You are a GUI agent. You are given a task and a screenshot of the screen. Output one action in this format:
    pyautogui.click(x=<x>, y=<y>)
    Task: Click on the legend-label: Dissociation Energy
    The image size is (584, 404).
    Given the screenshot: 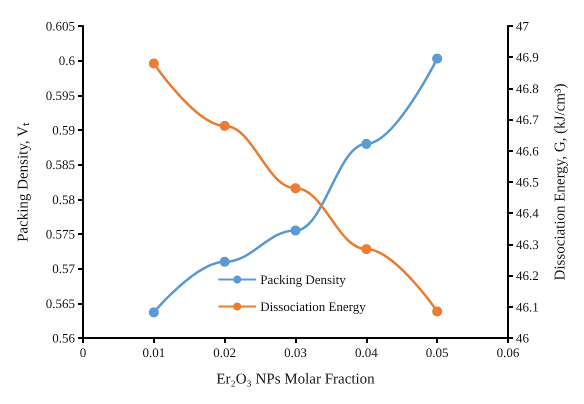 What is the action you would take?
    pyautogui.click(x=313, y=306)
    